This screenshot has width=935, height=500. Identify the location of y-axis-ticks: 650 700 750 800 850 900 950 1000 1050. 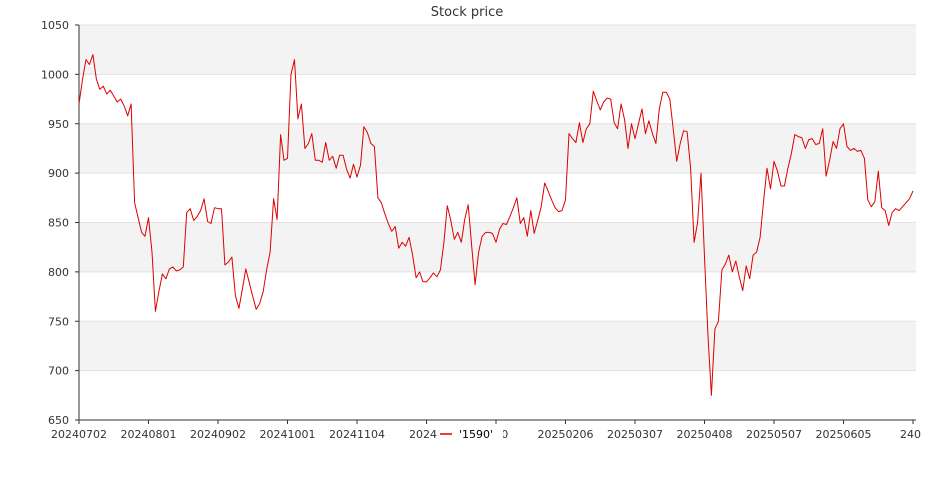
(60, 223).